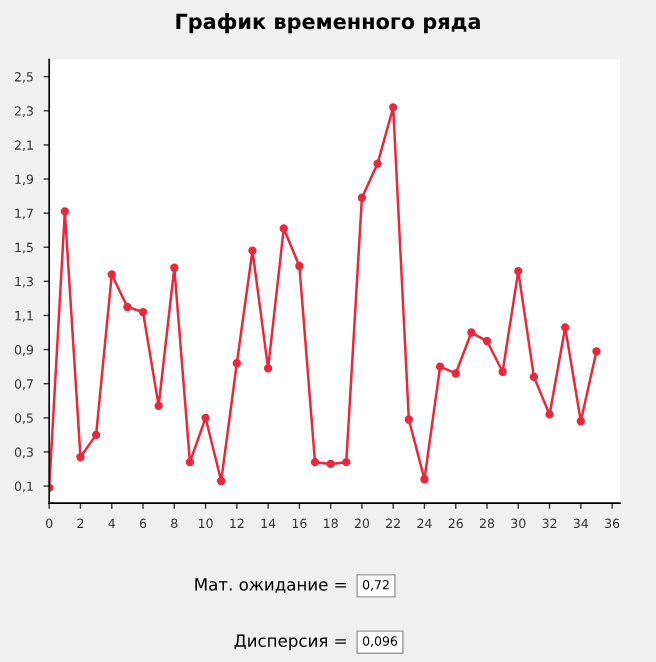 The width and height of the screenshot is (656, 662). What do you see at coordinates (328, 23) in the screenshot?
I see `chart-title: График временного ряда` at bounding box center [328, 23].